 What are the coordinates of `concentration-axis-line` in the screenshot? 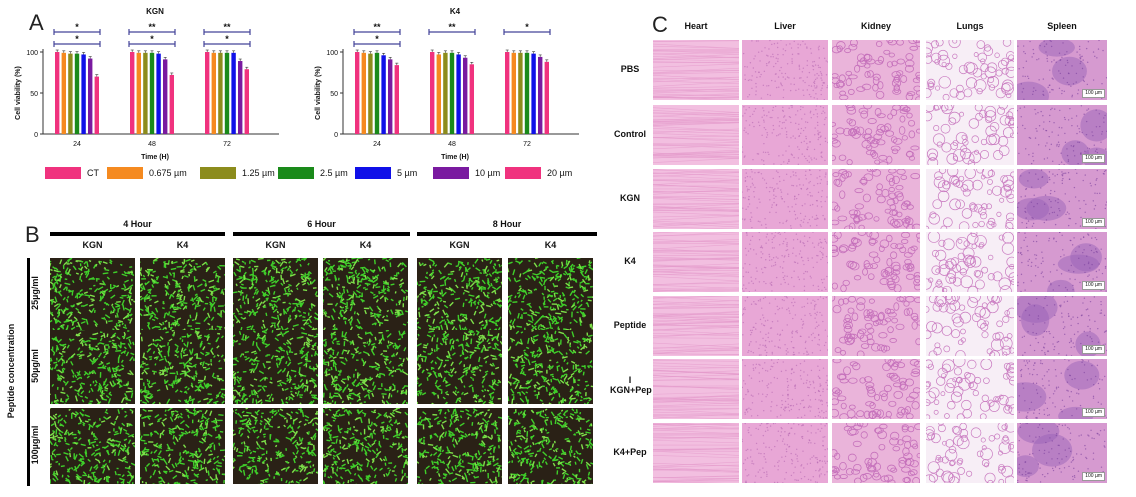 It's located at (28, 372).